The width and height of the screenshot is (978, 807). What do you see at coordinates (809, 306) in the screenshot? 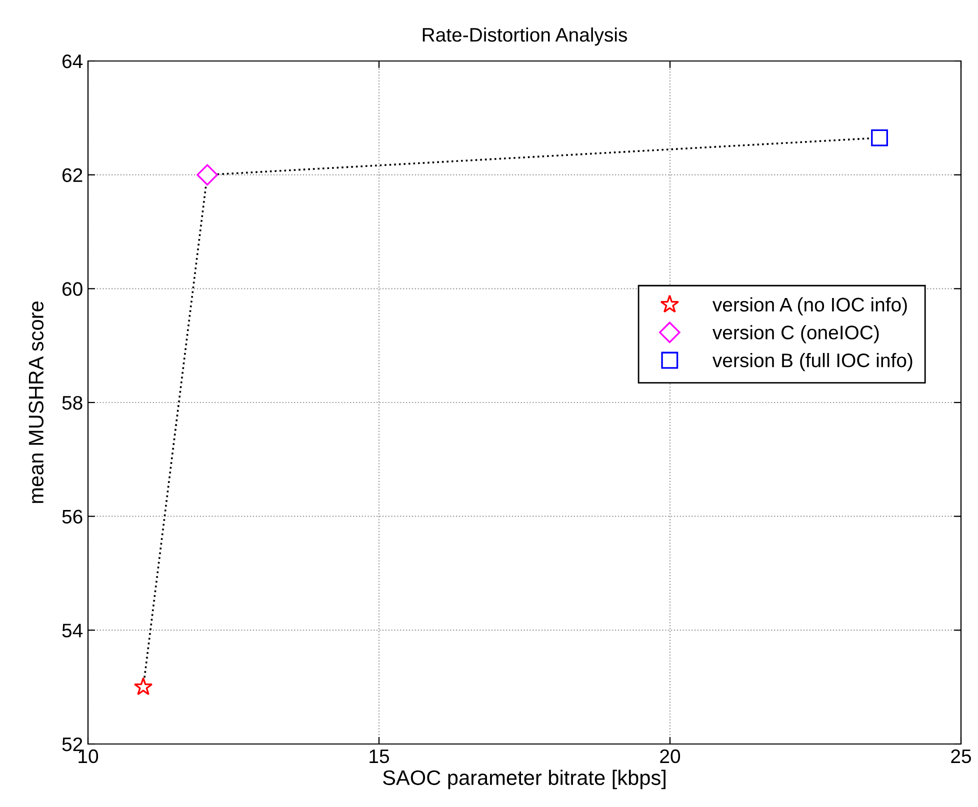
I see `legend-label: version A (no IOC info)` at bounding box center [809, 306].